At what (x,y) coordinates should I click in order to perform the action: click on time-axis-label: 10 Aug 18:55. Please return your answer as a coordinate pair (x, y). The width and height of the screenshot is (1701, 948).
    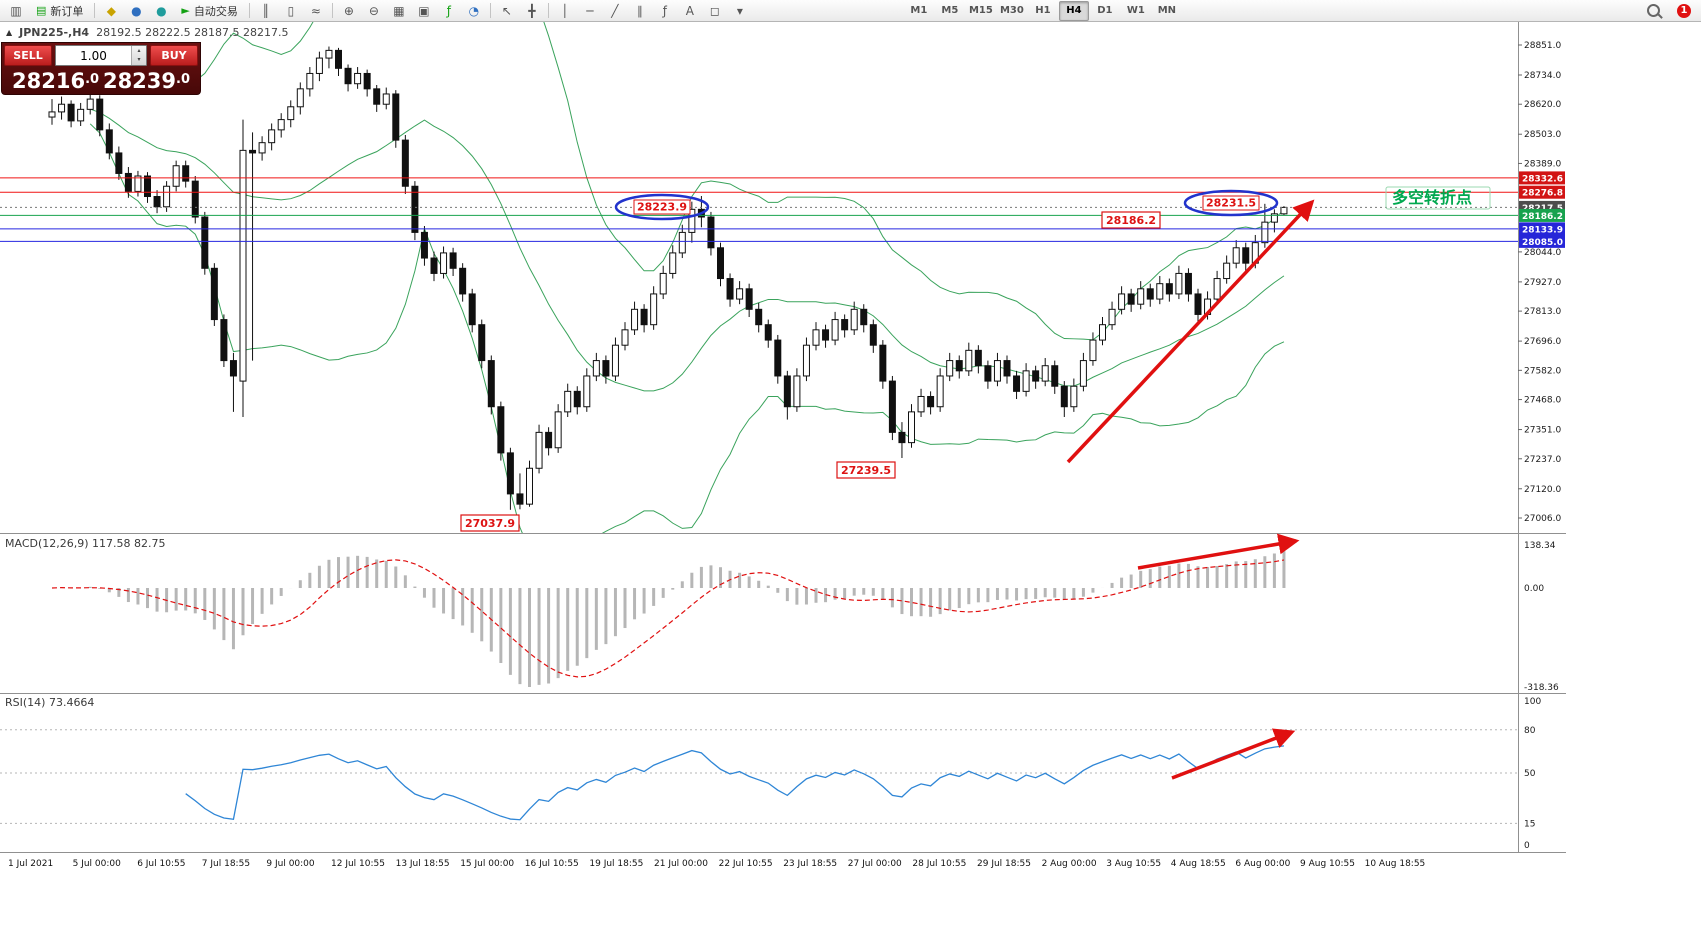
    Looking at the image, I should click on (1395, 864).